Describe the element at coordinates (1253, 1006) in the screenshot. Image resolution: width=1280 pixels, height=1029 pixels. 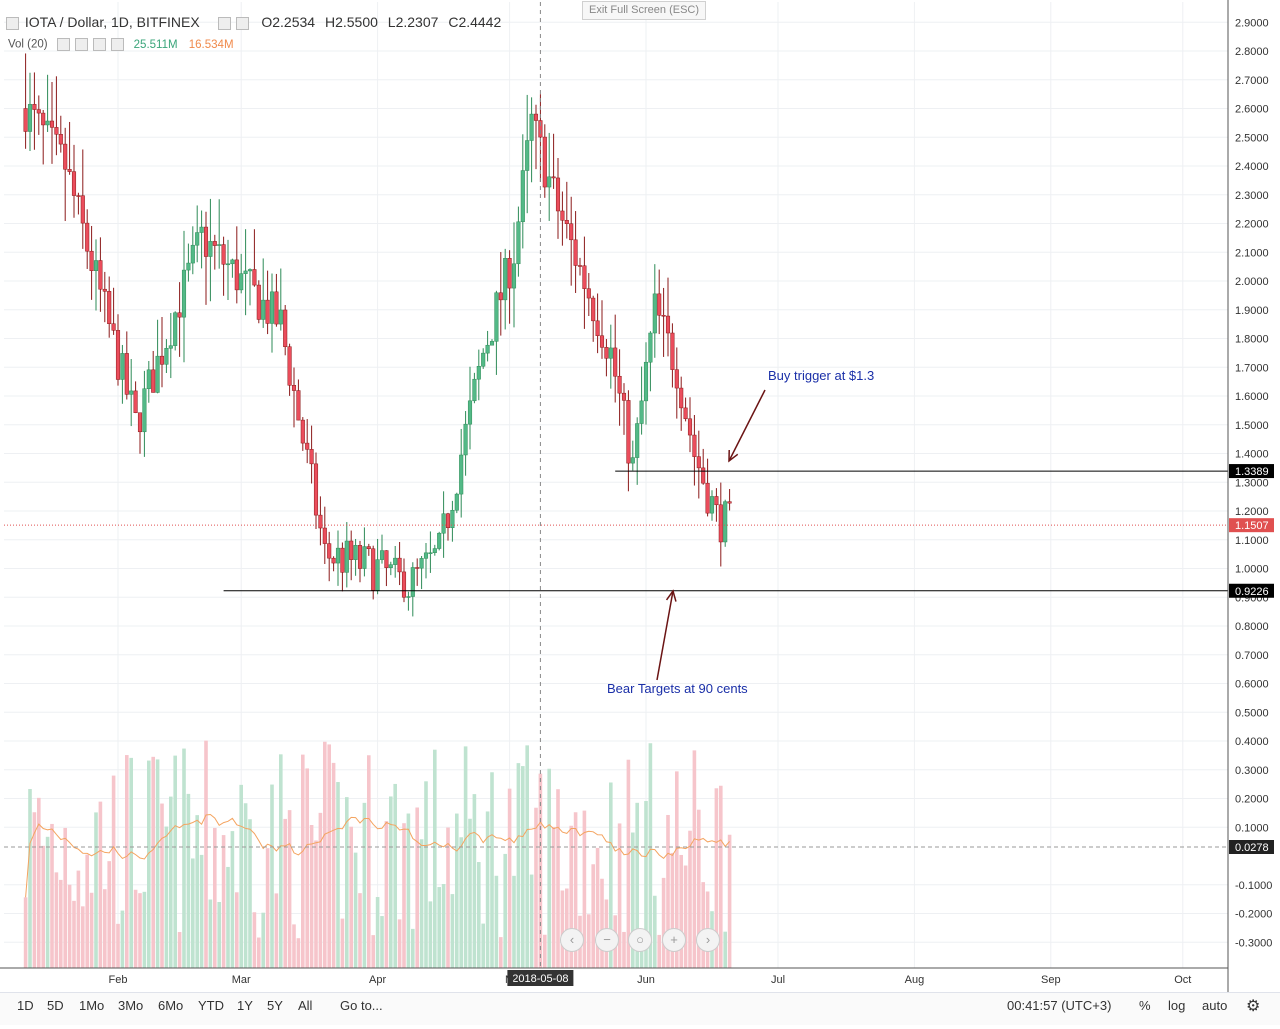
I see `gear-icon: ⚙` at that location.